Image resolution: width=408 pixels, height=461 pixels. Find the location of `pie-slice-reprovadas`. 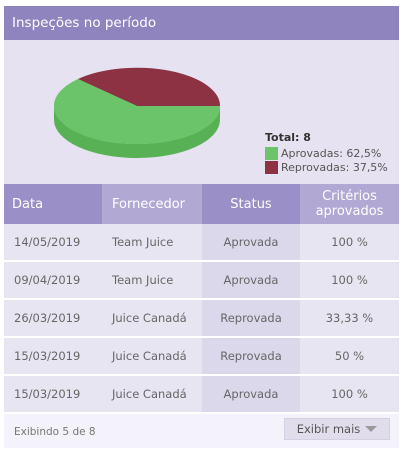

pie-slice-reprovadas is located at coordinates (149, 86).